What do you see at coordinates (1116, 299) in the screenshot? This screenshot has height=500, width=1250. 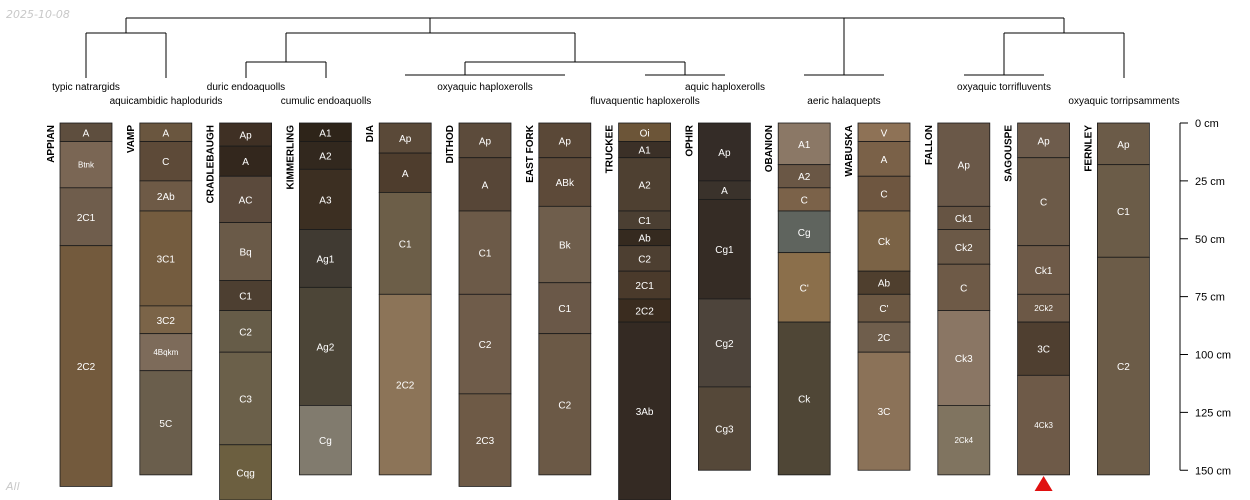 I see `profile-fernley: FERNLEY Ap C1 C2` at bounding box center [1116, 299].